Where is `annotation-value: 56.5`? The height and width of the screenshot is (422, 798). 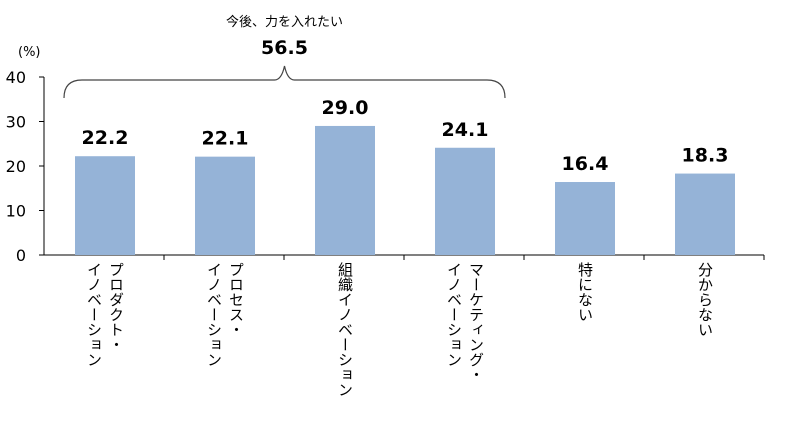
annotation-value: 56.5 is located at coordinates (284, 48).